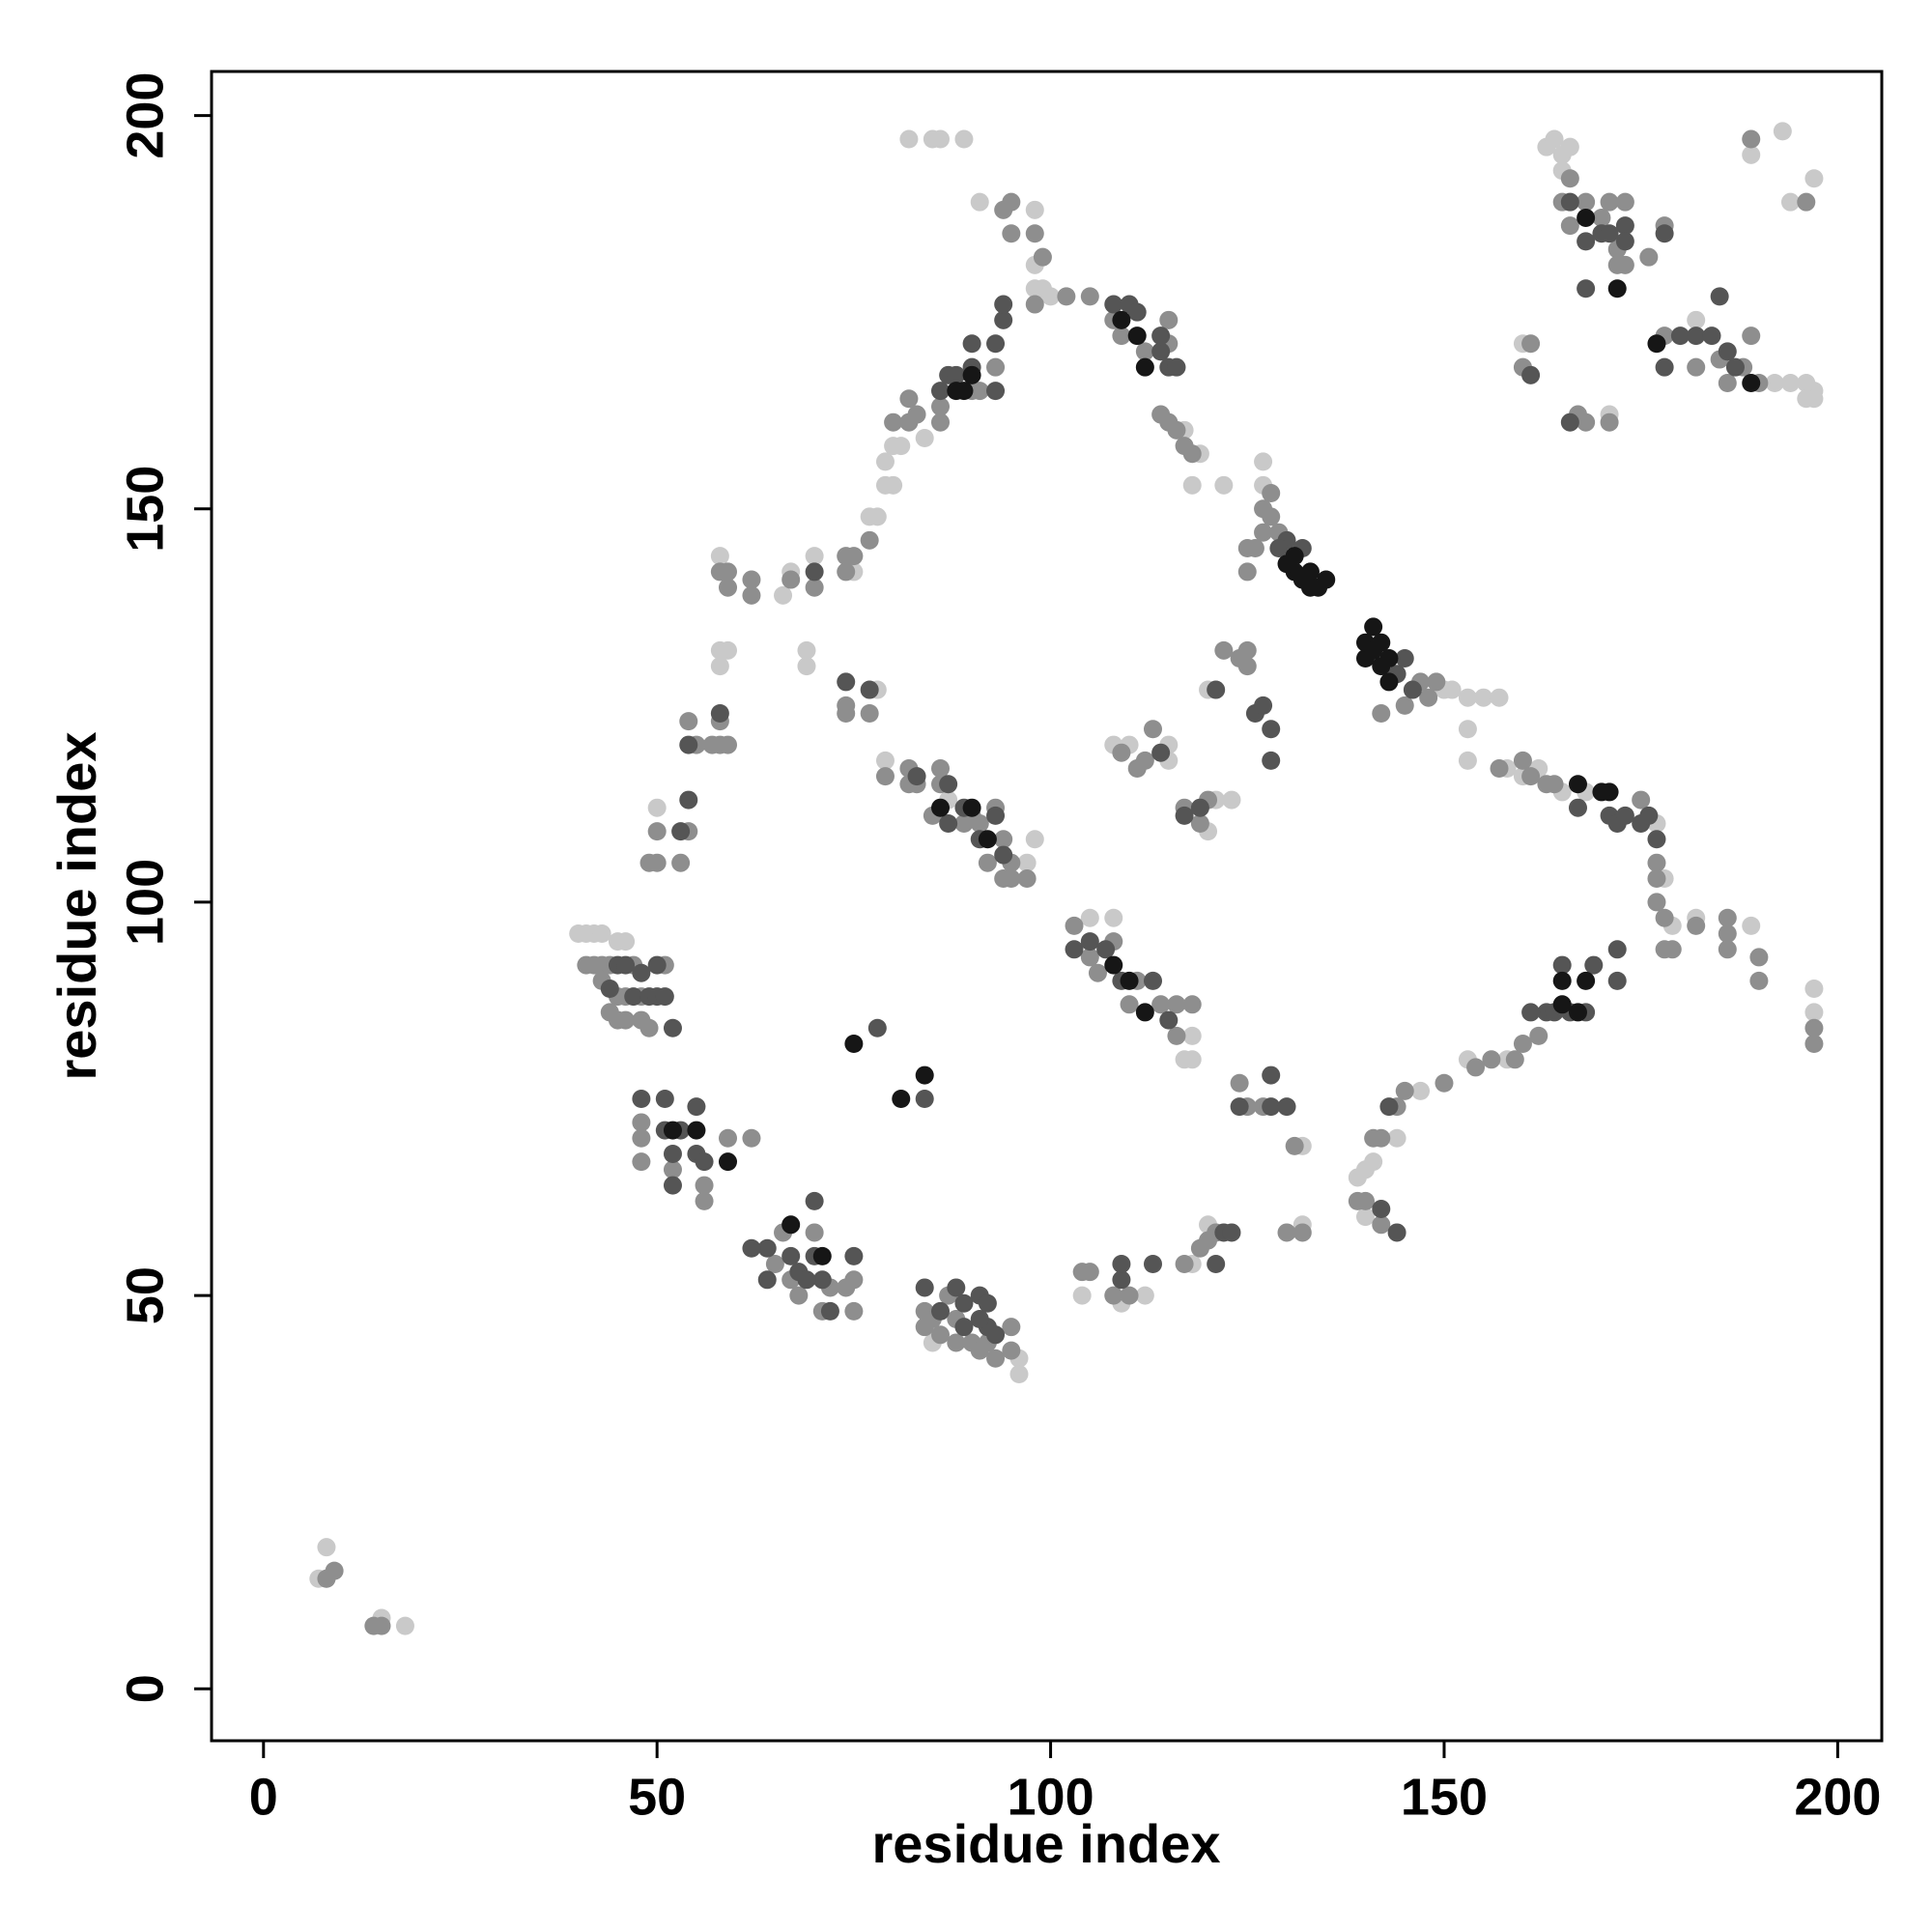 The width and height of the screenshot is (1932, 1932). Describe the element at coordinates (145, 902) in the screenshot. I see `y-tick-label: 100` at that location.